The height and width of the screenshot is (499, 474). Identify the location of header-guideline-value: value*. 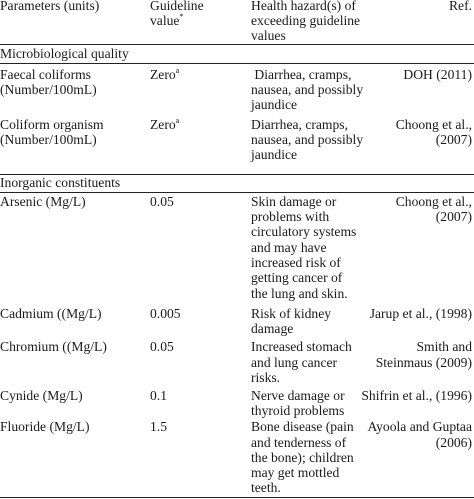
(167, 20).